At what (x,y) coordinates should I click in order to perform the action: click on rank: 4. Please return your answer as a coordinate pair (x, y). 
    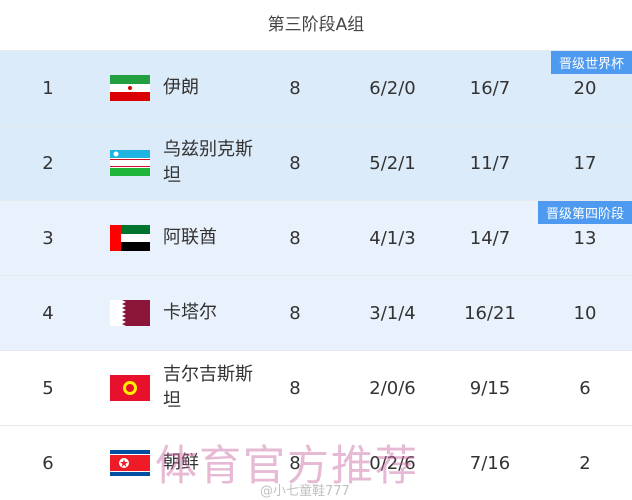
    Looking at the image, I should click on (48, 313).